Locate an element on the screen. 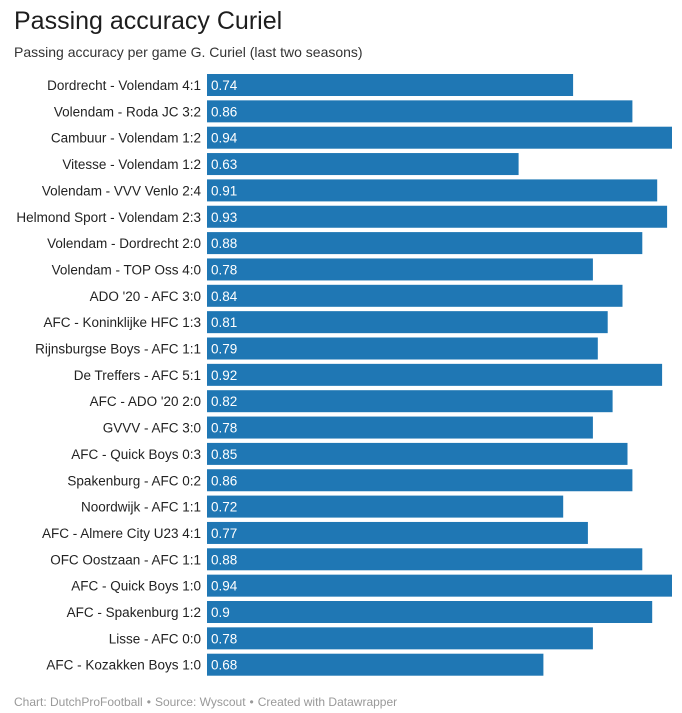  category-label: Rijnsburgse Boys - AFC 1:1 is located at coordinates (118, 349).